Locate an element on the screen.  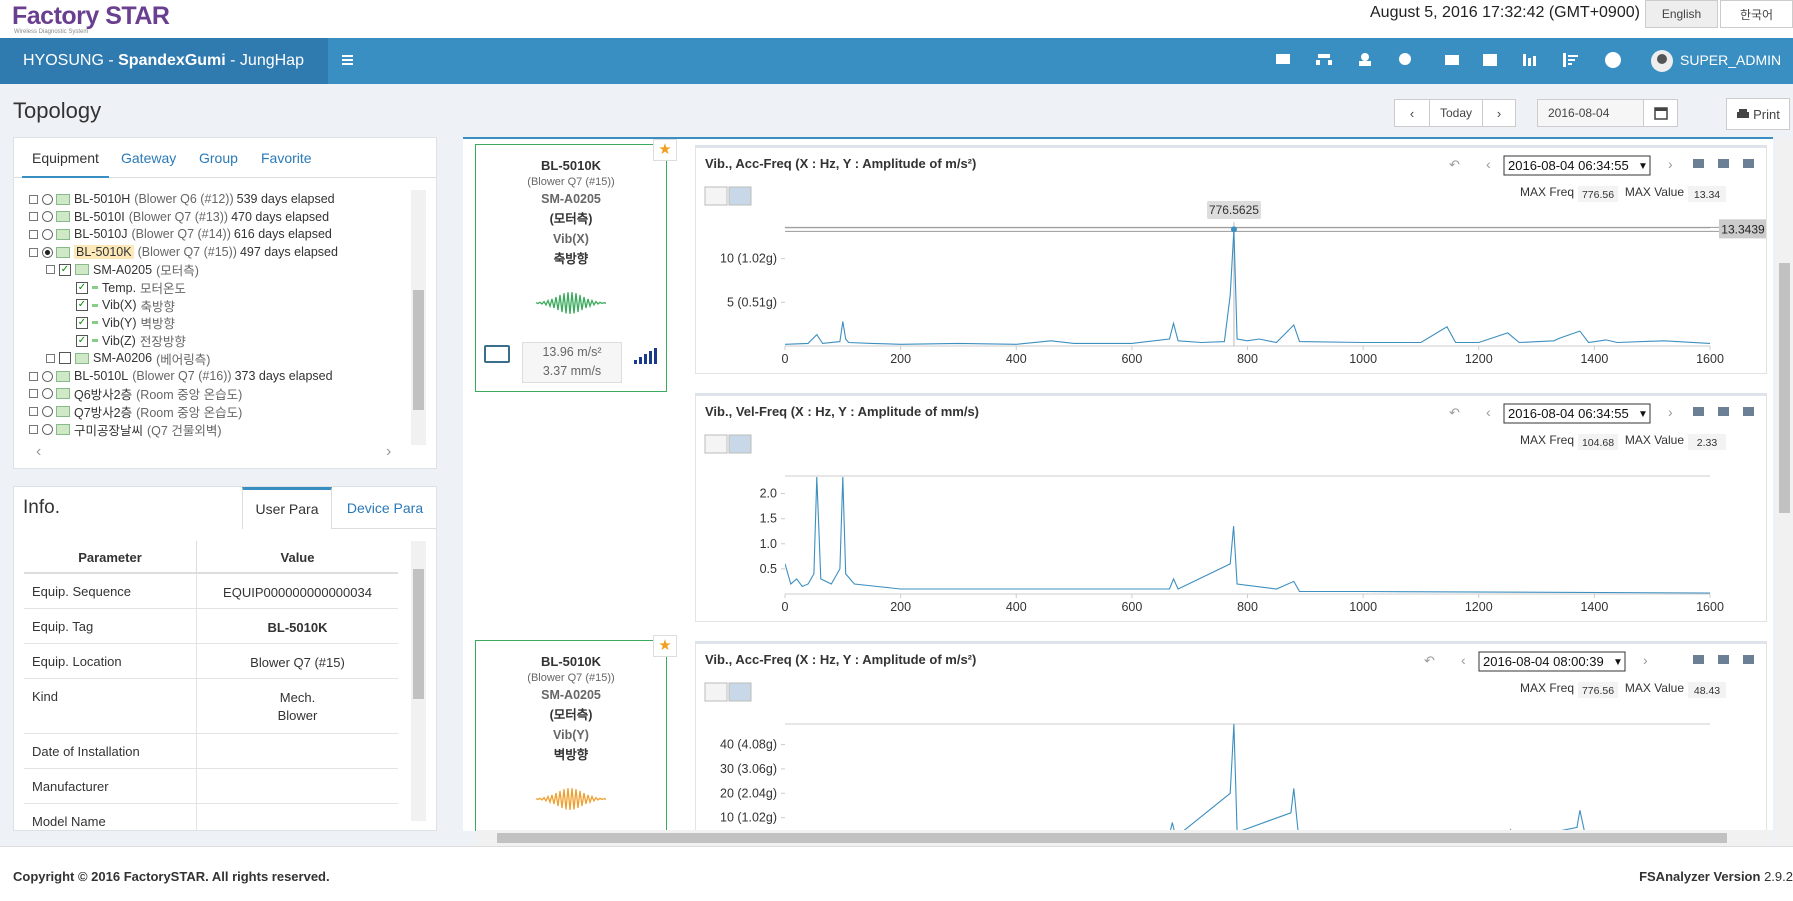
tree-row: 구미공장날씨 (Q7 건물외벽) is located at coordinates (125, 429).